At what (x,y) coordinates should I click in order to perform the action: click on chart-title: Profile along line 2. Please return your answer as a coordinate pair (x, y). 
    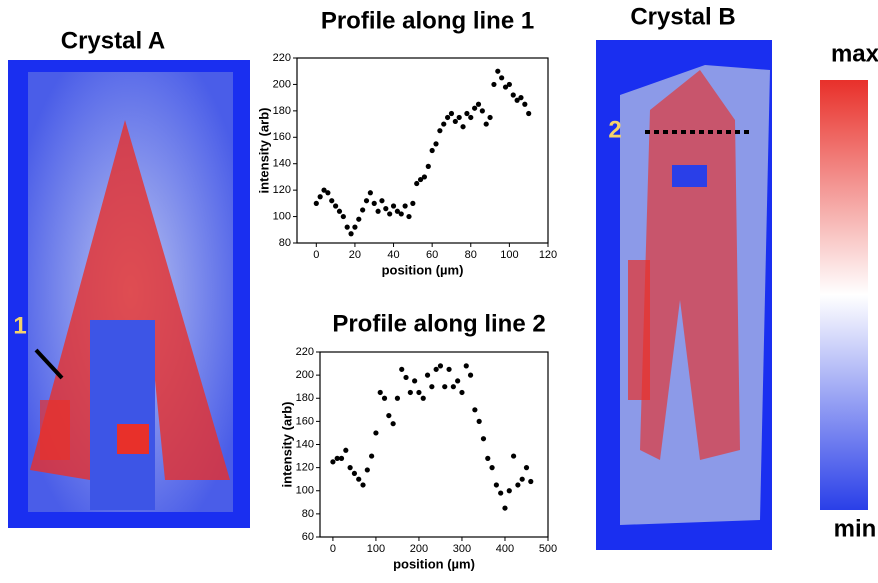
    Looking at the image, I should click on (438, 323).